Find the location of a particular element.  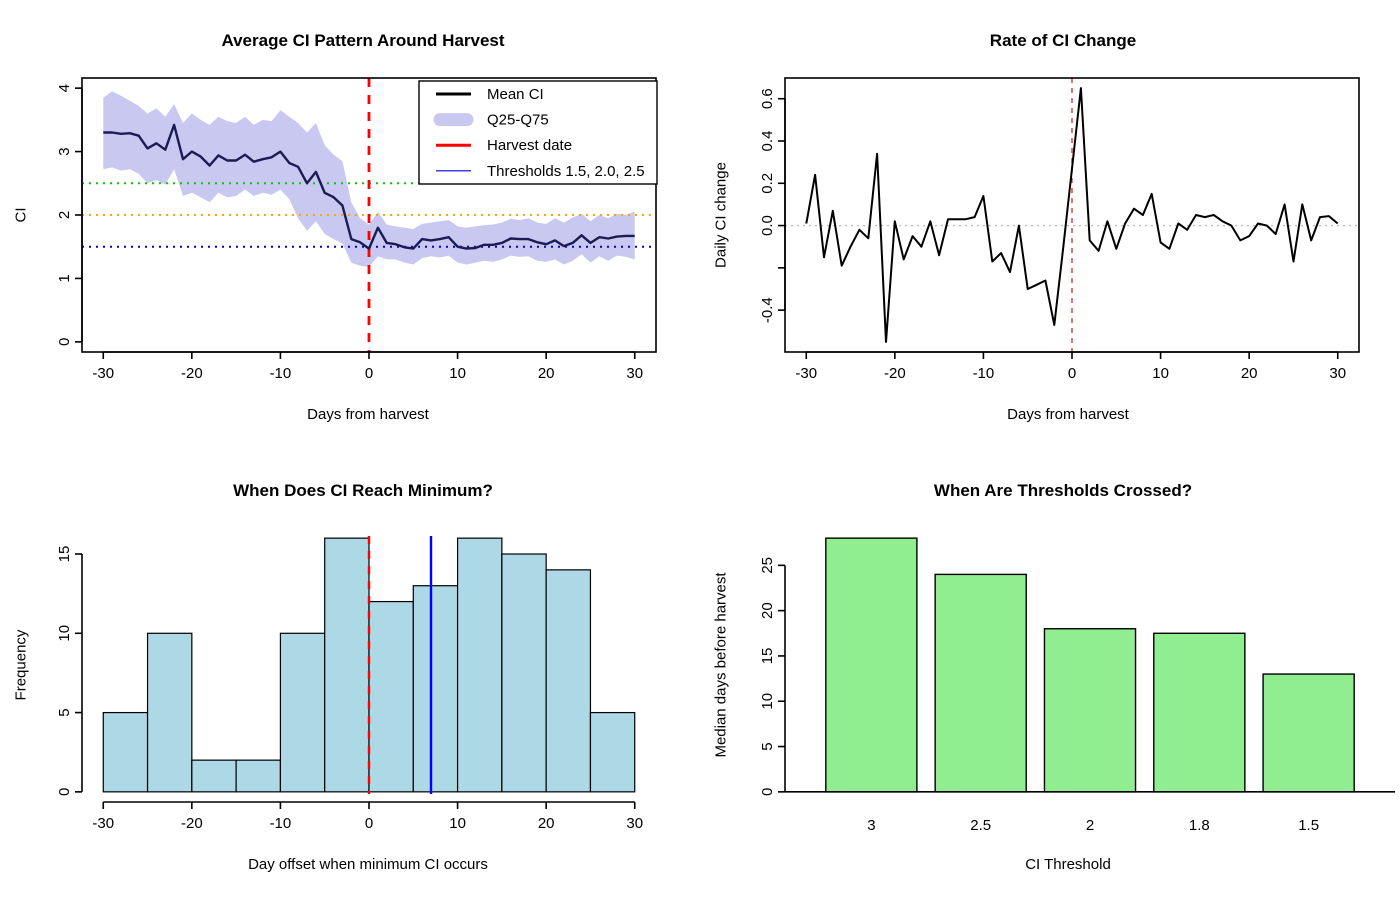

y-tick-label: 0.2 is located at coordinates (767, 183).